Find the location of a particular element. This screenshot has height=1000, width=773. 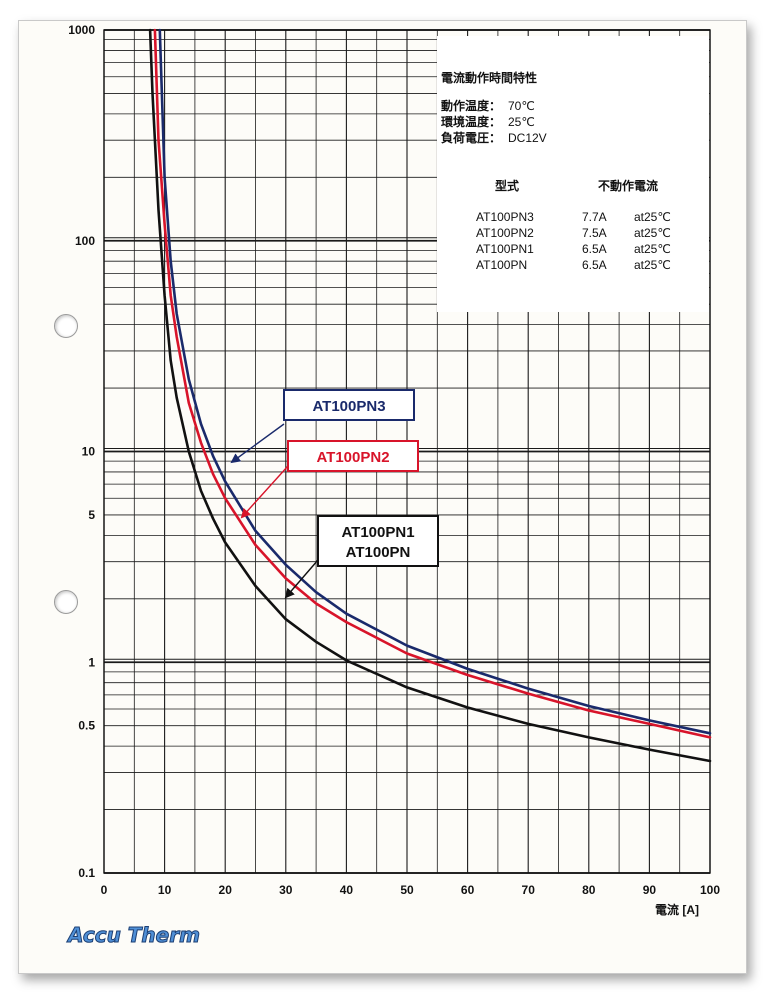

condition-value: 70℃ is located at coordinates (521, 106).